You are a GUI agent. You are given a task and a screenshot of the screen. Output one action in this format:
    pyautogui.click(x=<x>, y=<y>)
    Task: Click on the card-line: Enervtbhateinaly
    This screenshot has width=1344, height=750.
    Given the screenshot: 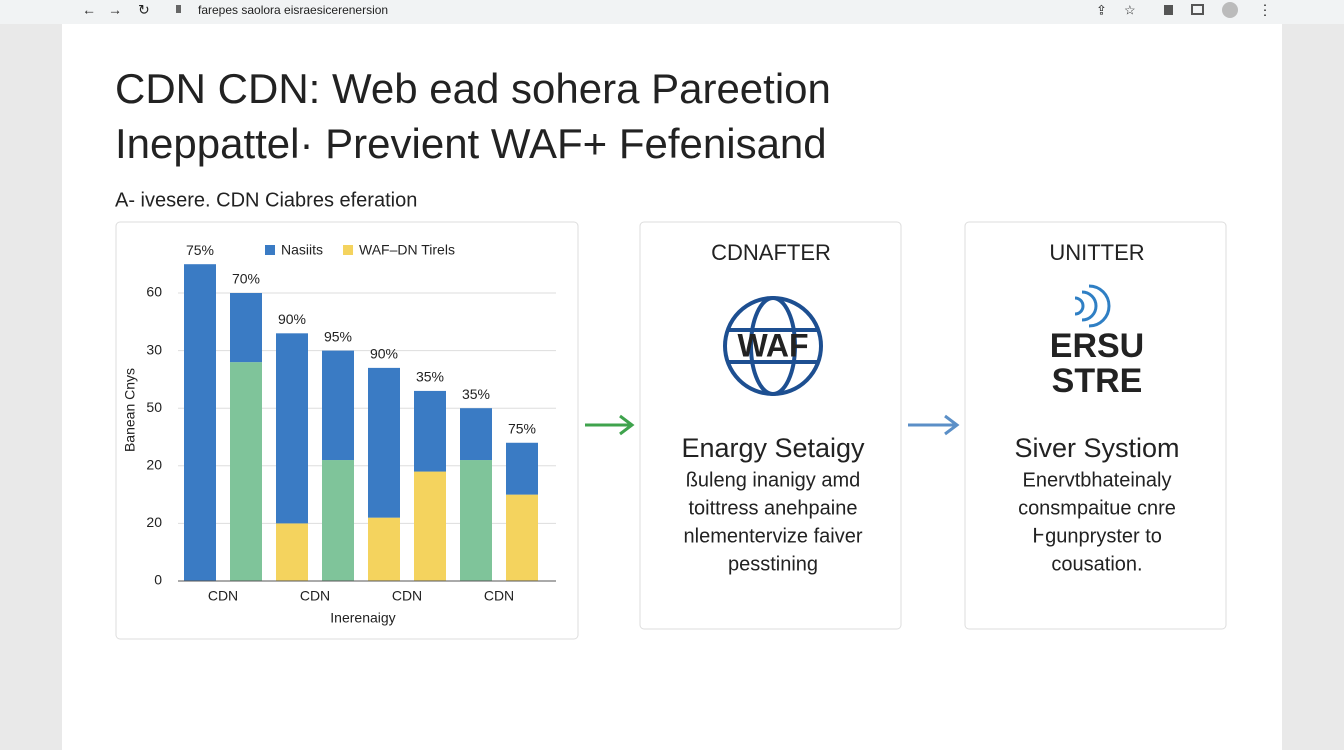 What is the action you would take?
    pyautogui.click(x=1097, y=480)
    